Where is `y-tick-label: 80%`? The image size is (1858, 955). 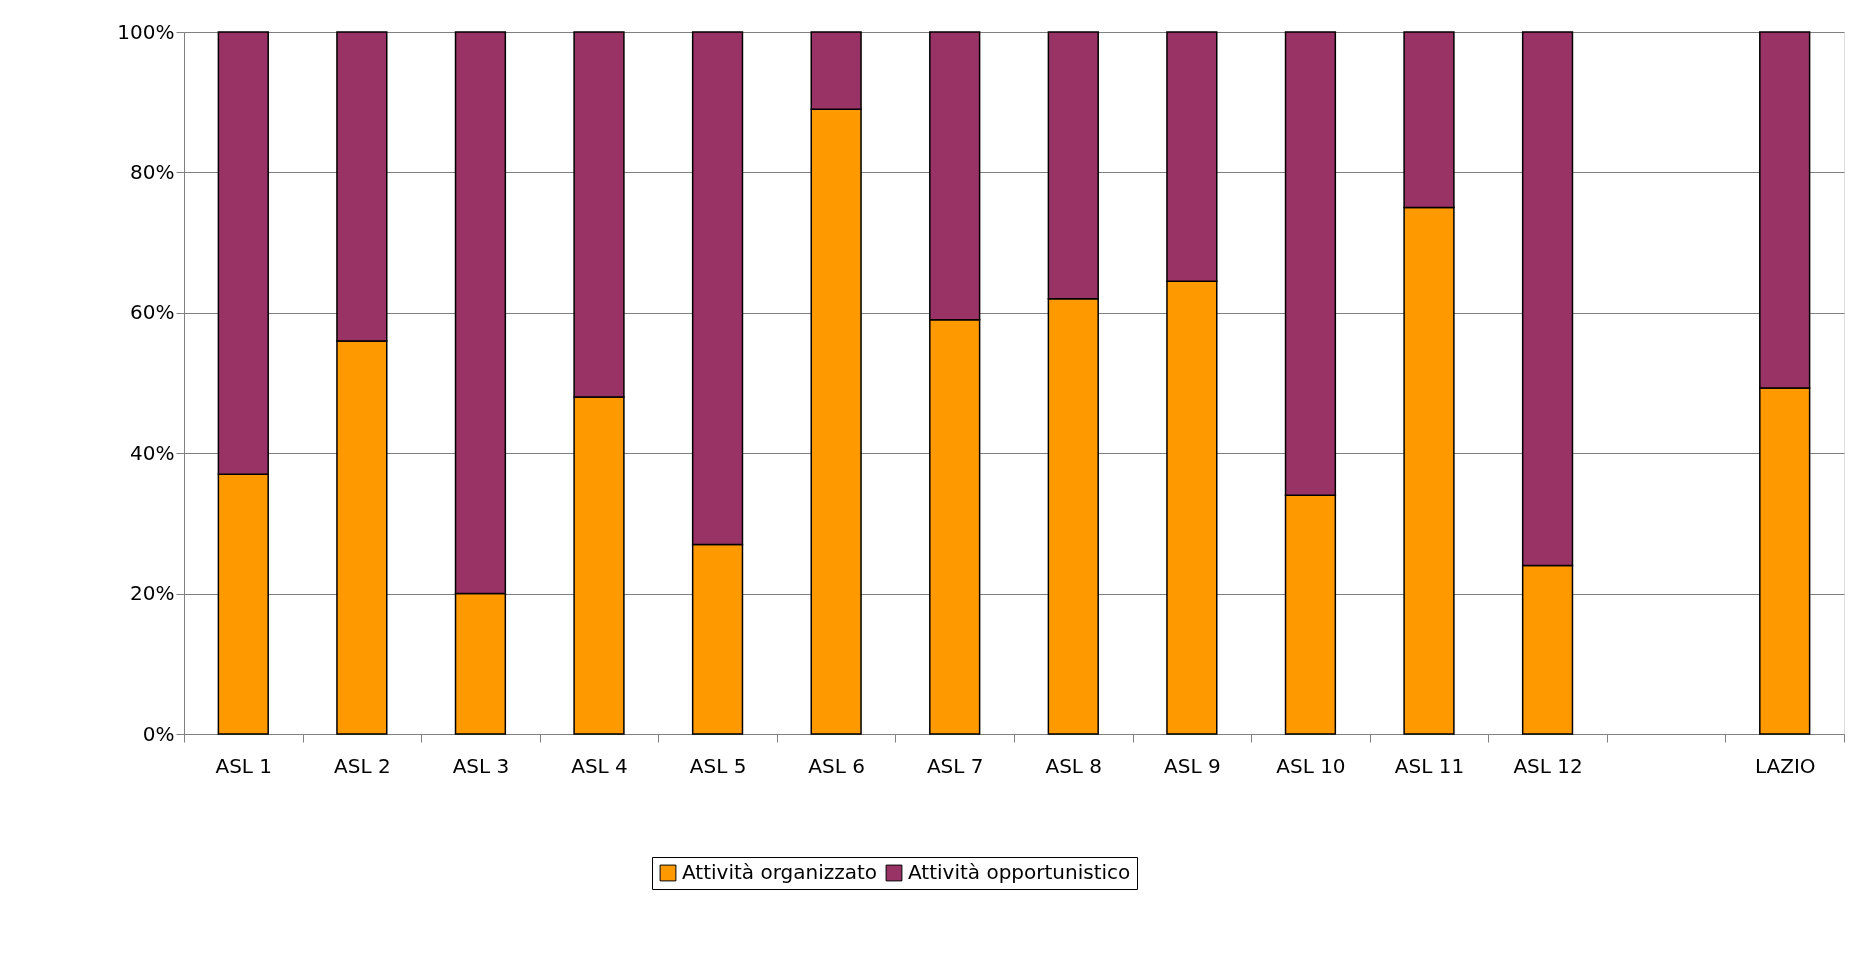 y-tick-label: 80% is located at coordinates (152, 171).